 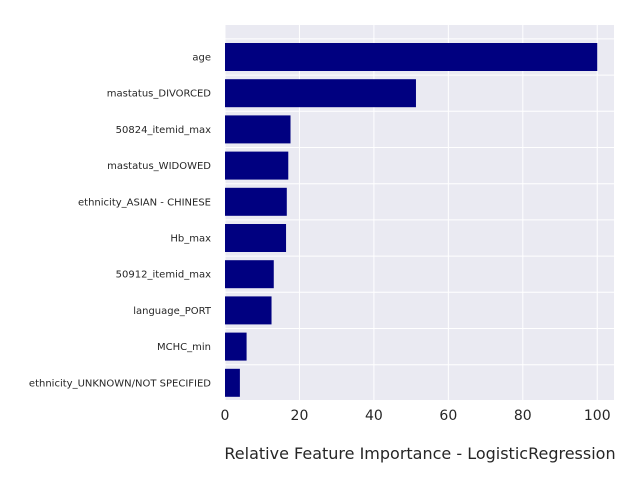 What do you see at coordinates (416, 416) in the screenshot?
I see `x-tick-labels: 0 20 40 60 80 100` at bounding box center [416, 416].